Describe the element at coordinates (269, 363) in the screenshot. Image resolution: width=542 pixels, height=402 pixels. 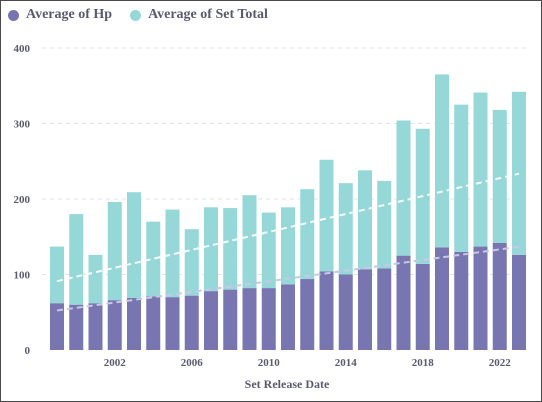
I see `x-tick-label: 2010` at that location.